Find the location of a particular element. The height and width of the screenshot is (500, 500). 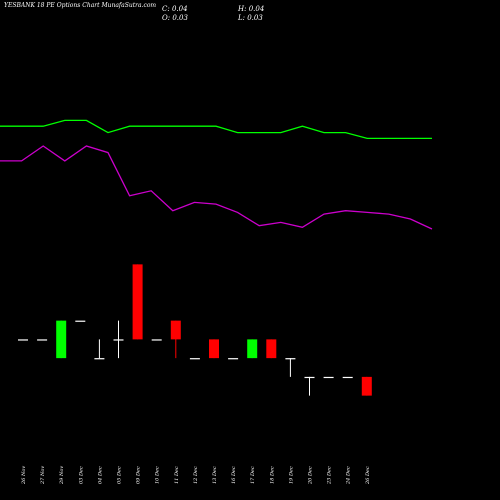

x-tick-label: 03 Dec is located at coordinates (81, 475).